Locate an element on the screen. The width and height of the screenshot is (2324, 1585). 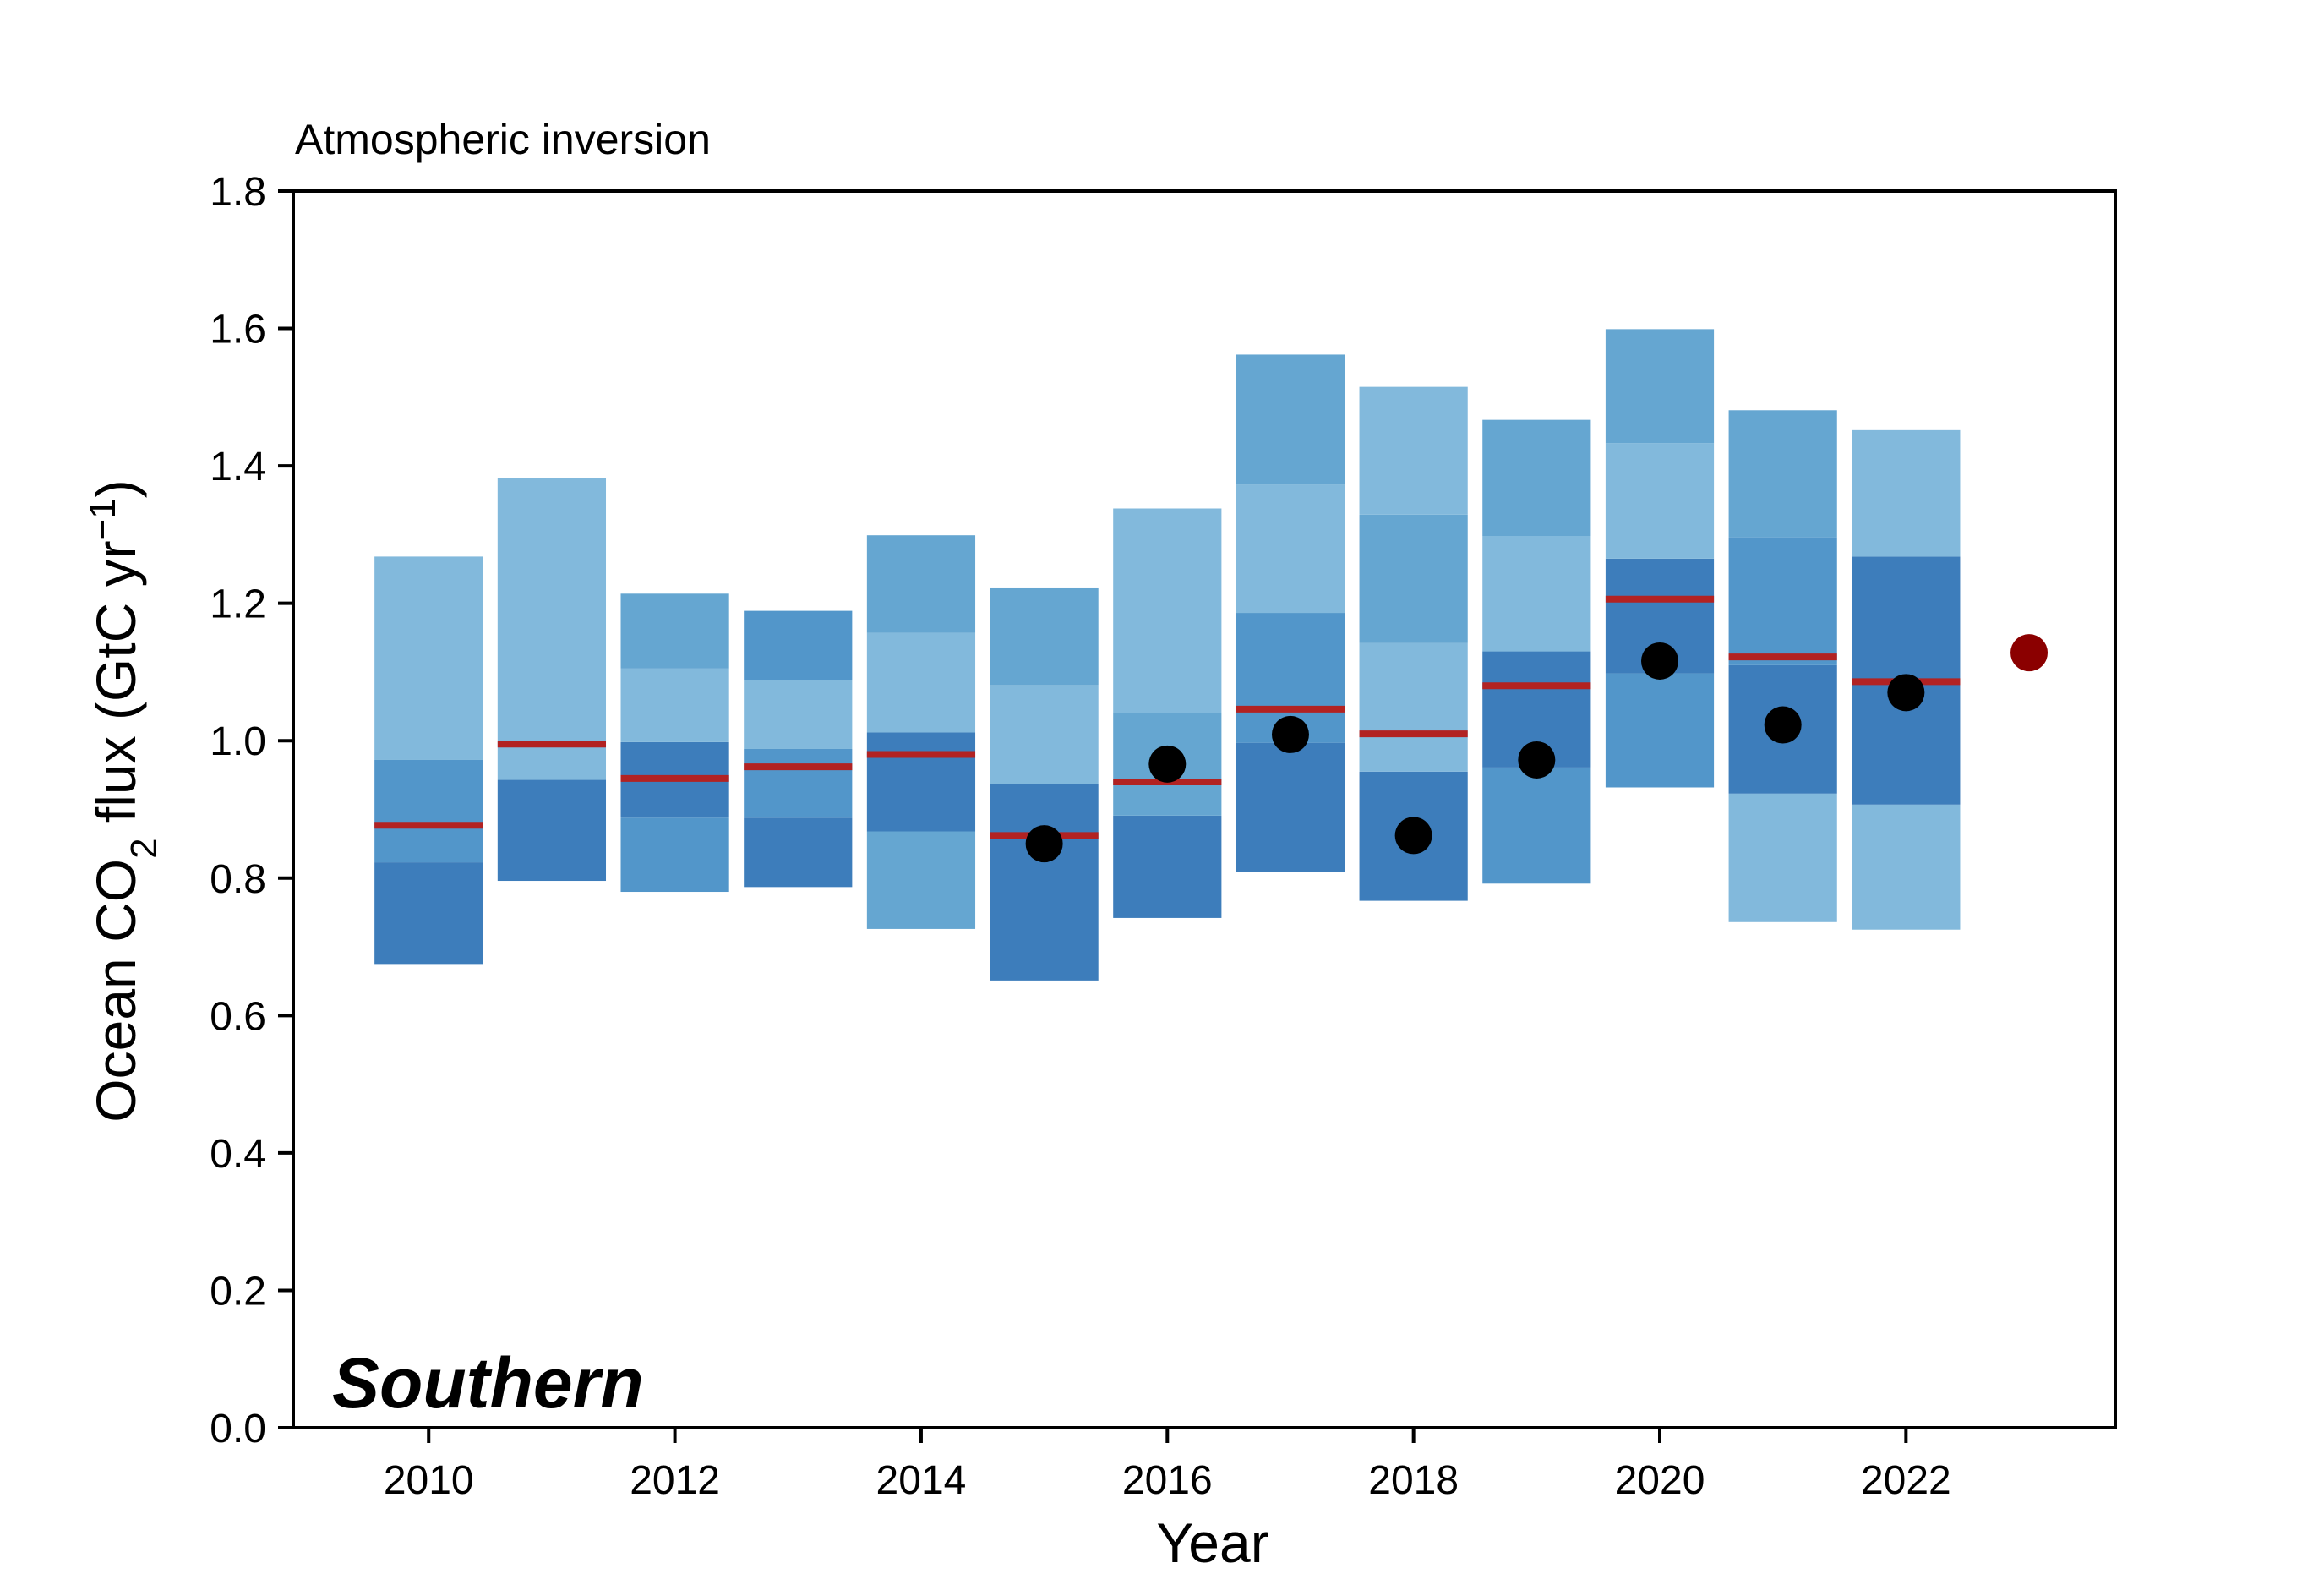
x-tick-label: 2020 is located at coordinates (1660, 1481).